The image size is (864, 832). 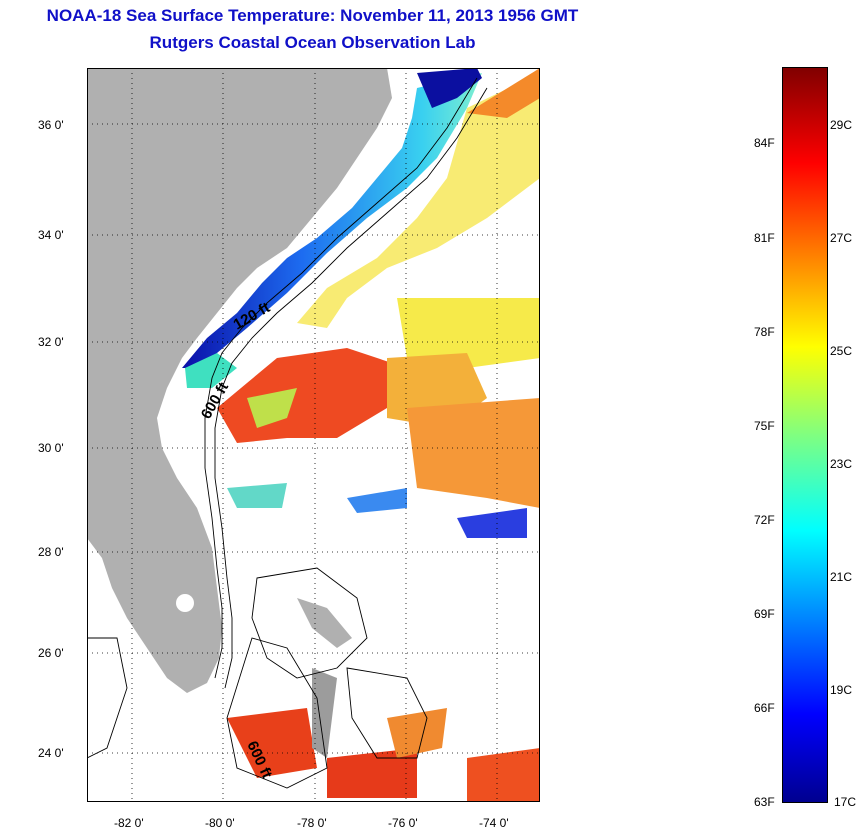 What do you see at coordinates (764, 520) in the screenshot?
I see `colorbar-f-label: 72F` at bounding box center [764, 520].